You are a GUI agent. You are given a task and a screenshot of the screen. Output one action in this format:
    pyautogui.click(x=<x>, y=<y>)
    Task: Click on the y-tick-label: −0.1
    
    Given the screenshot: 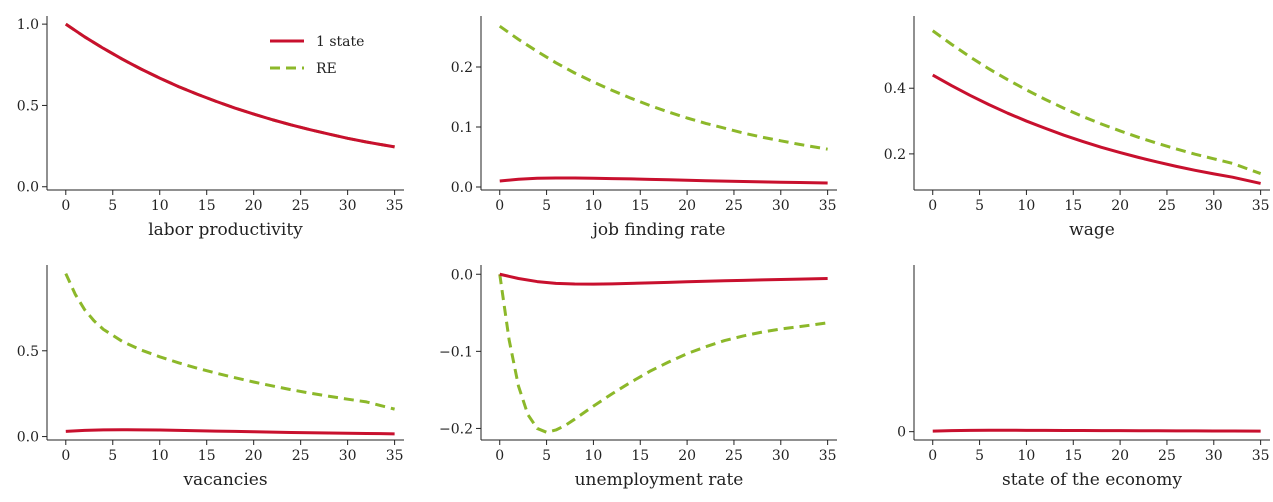 What is the action you would take?
    pyautogui.click(x=456, y=352)
    